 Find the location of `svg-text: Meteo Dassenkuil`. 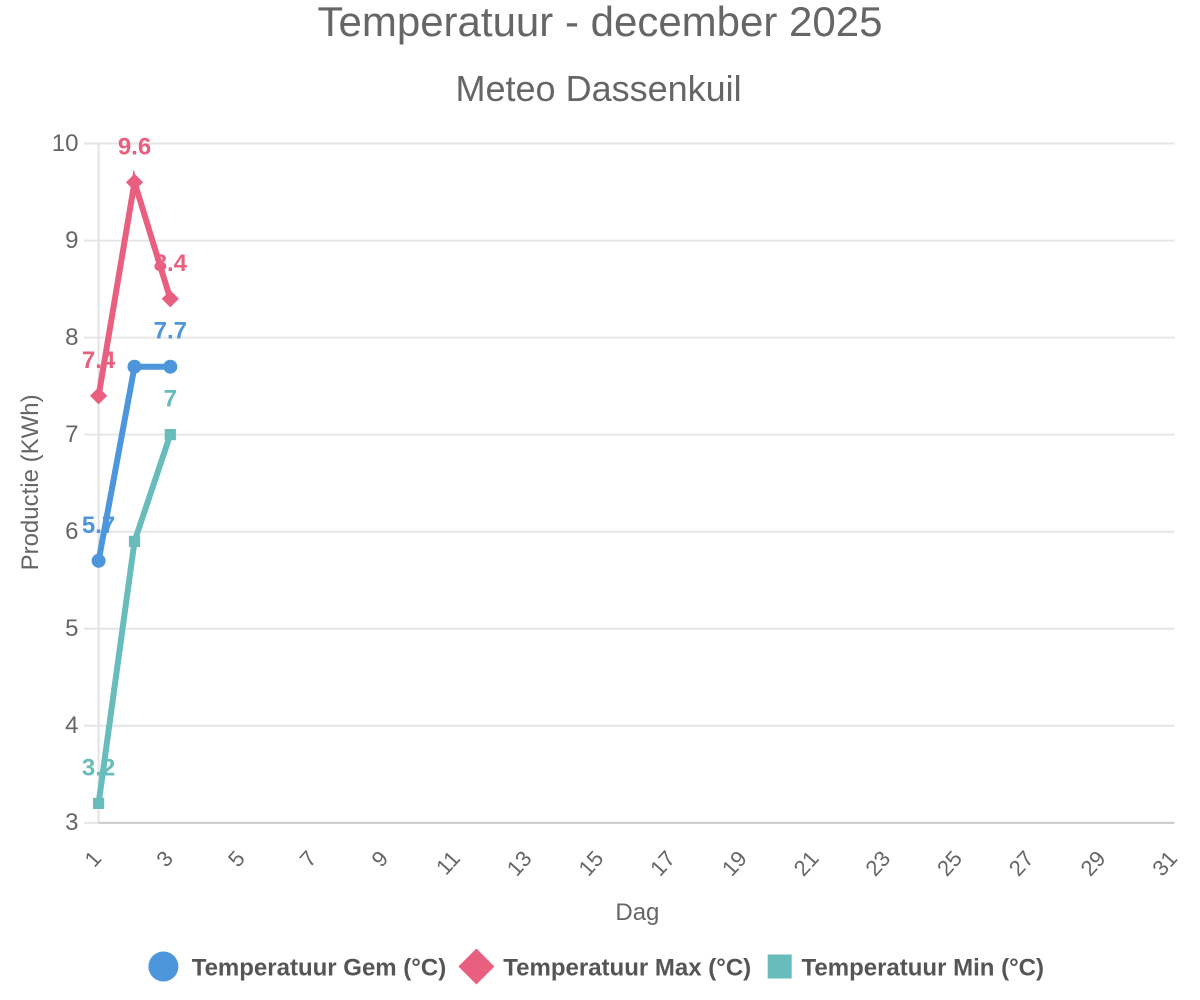

svg-text: Meteo Dassenkuil is located at coordinates (599, 88).